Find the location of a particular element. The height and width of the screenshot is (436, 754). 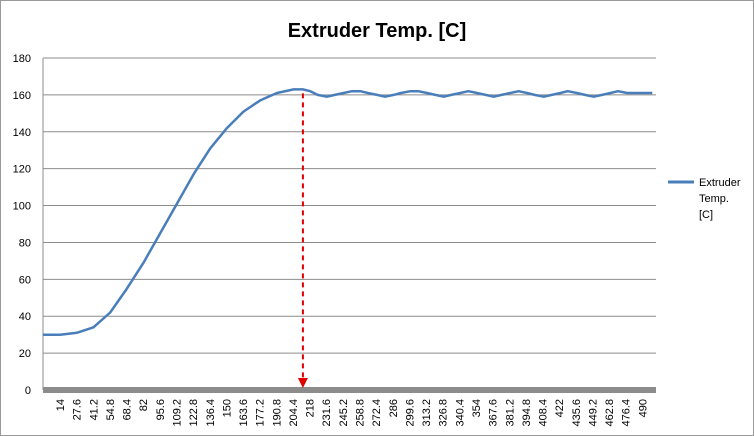

x-tick-label: 286 is located at coordinates (394, 408).